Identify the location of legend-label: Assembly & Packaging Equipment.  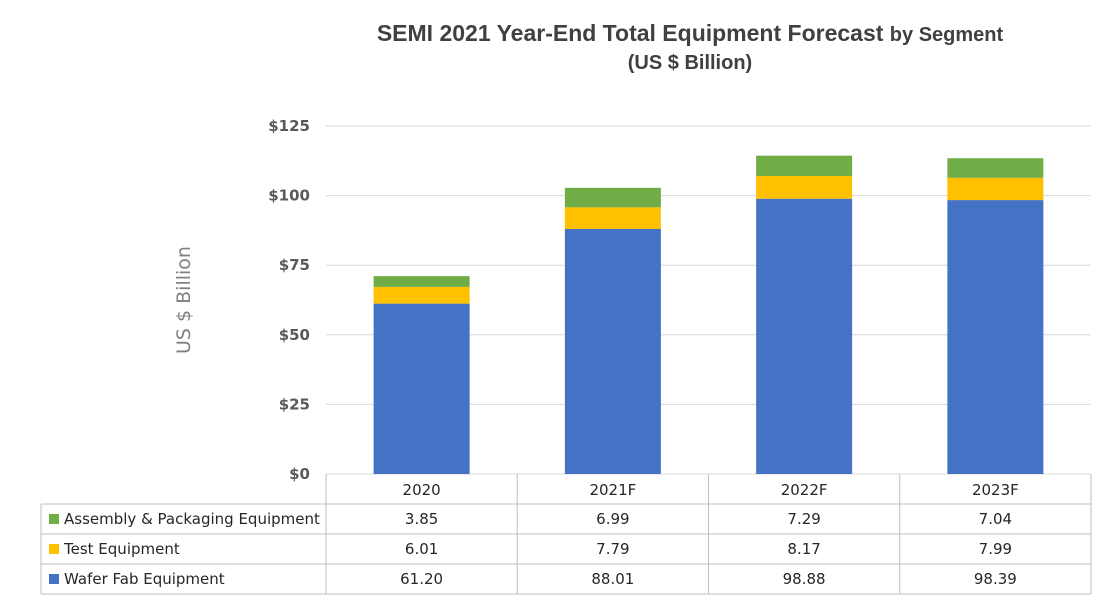
(192, 519).